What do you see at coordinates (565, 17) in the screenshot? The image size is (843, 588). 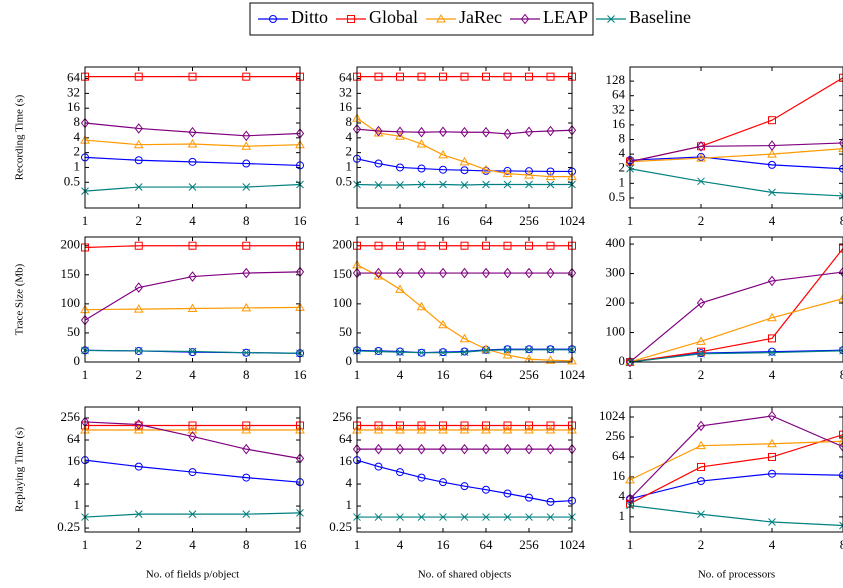 I see `legend-label: LEAP` at bounding box center [565, 17].